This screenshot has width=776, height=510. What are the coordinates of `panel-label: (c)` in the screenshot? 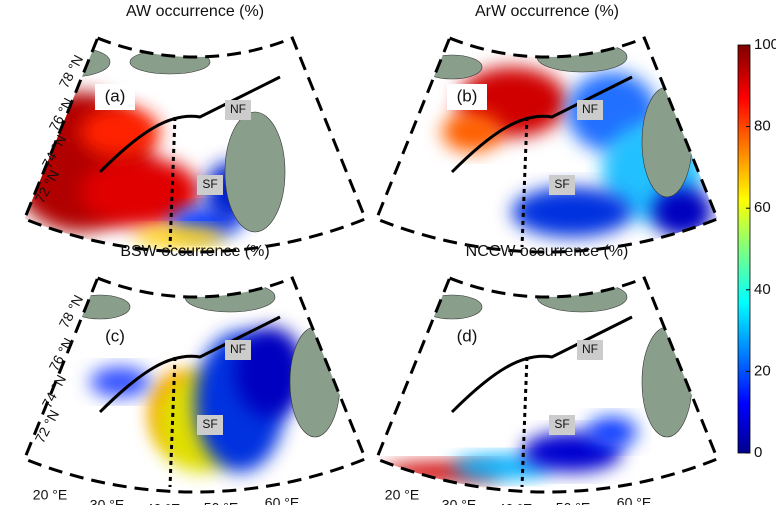 It's located at (115, 335).